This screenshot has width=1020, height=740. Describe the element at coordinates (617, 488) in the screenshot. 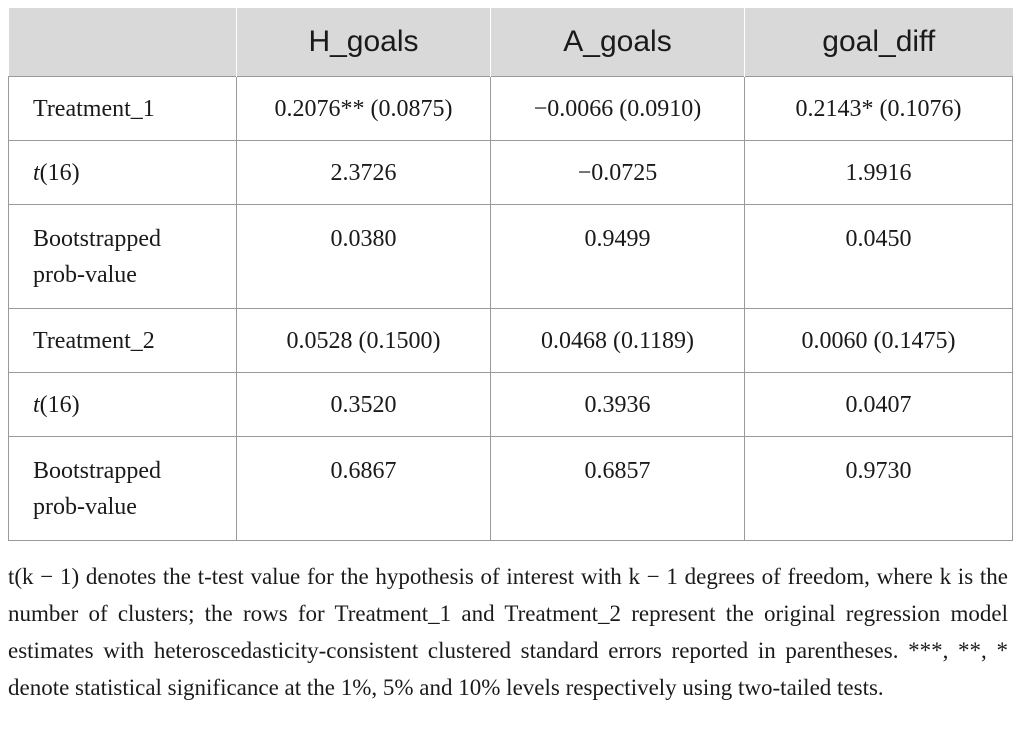

I see `cell-a-goals: 0.6857` at that location.